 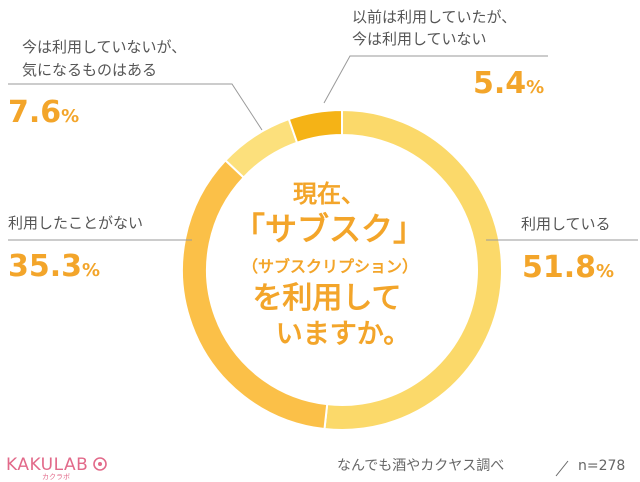 What do you see at coordinates (601, 466) in the screenshot?
I see `footer-sample-size: n=278` at bounding box center [601, 466].